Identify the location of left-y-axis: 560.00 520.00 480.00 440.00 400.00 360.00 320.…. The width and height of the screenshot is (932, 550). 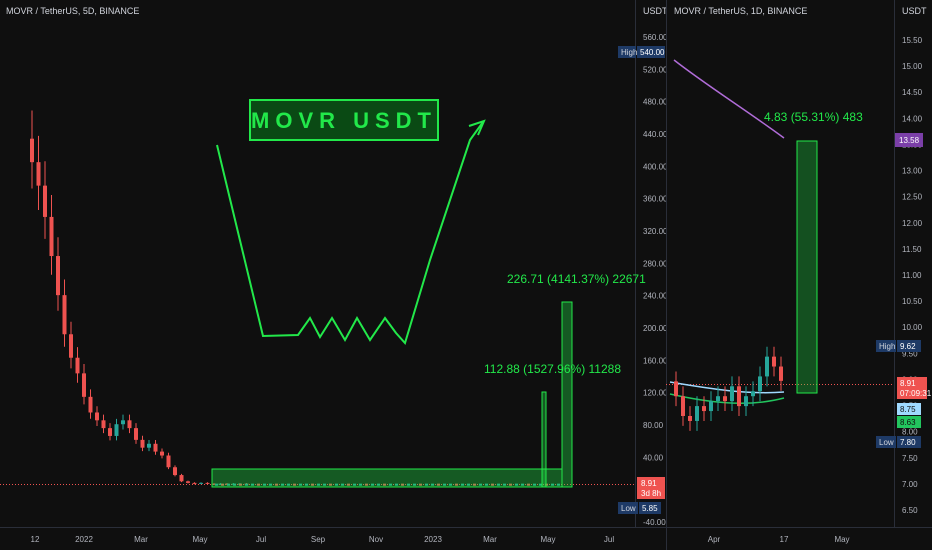
(654, 280).